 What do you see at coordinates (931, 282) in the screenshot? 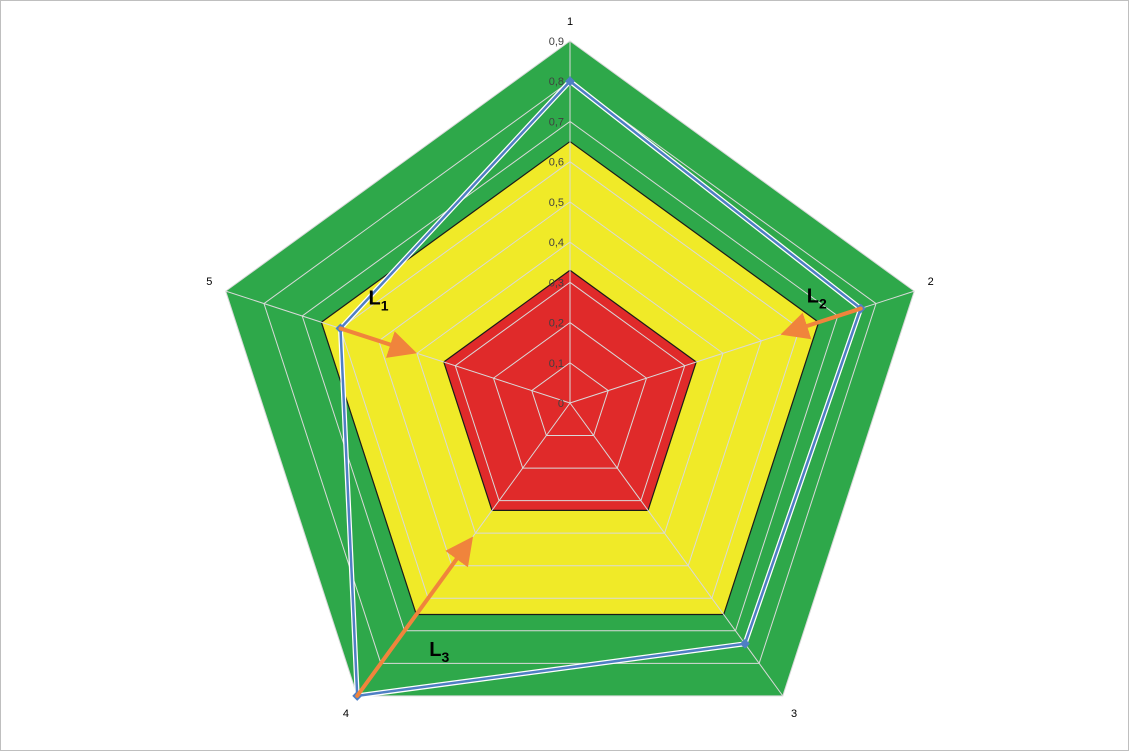
I see `category-label-2: 2` at bounding box center [931, 282].